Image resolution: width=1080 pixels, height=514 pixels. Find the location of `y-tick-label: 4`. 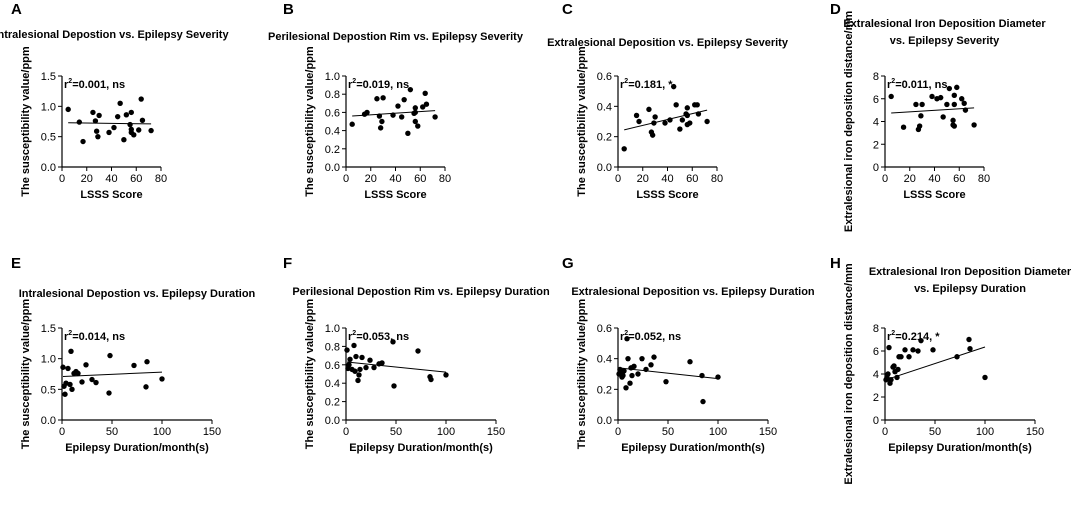

y-tick-label: 4 is located at coordinates (876, 375).